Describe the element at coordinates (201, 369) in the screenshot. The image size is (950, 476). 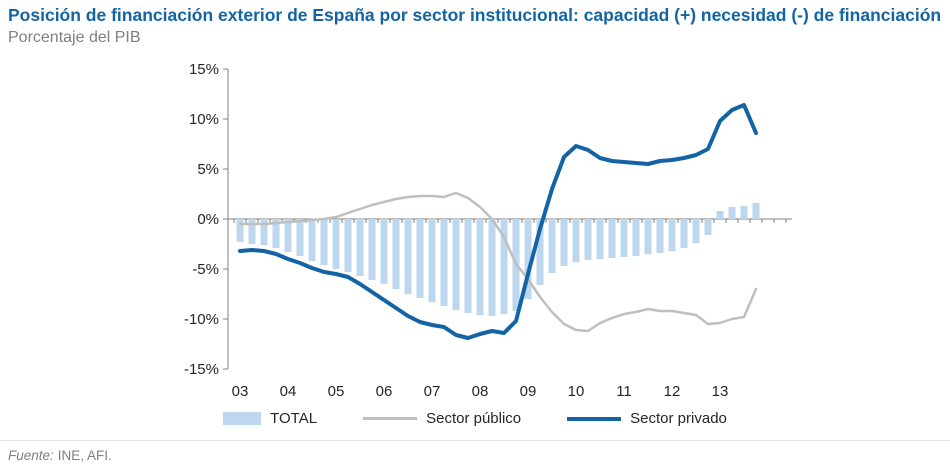
I see `y-axis-label: -15%` at that location.